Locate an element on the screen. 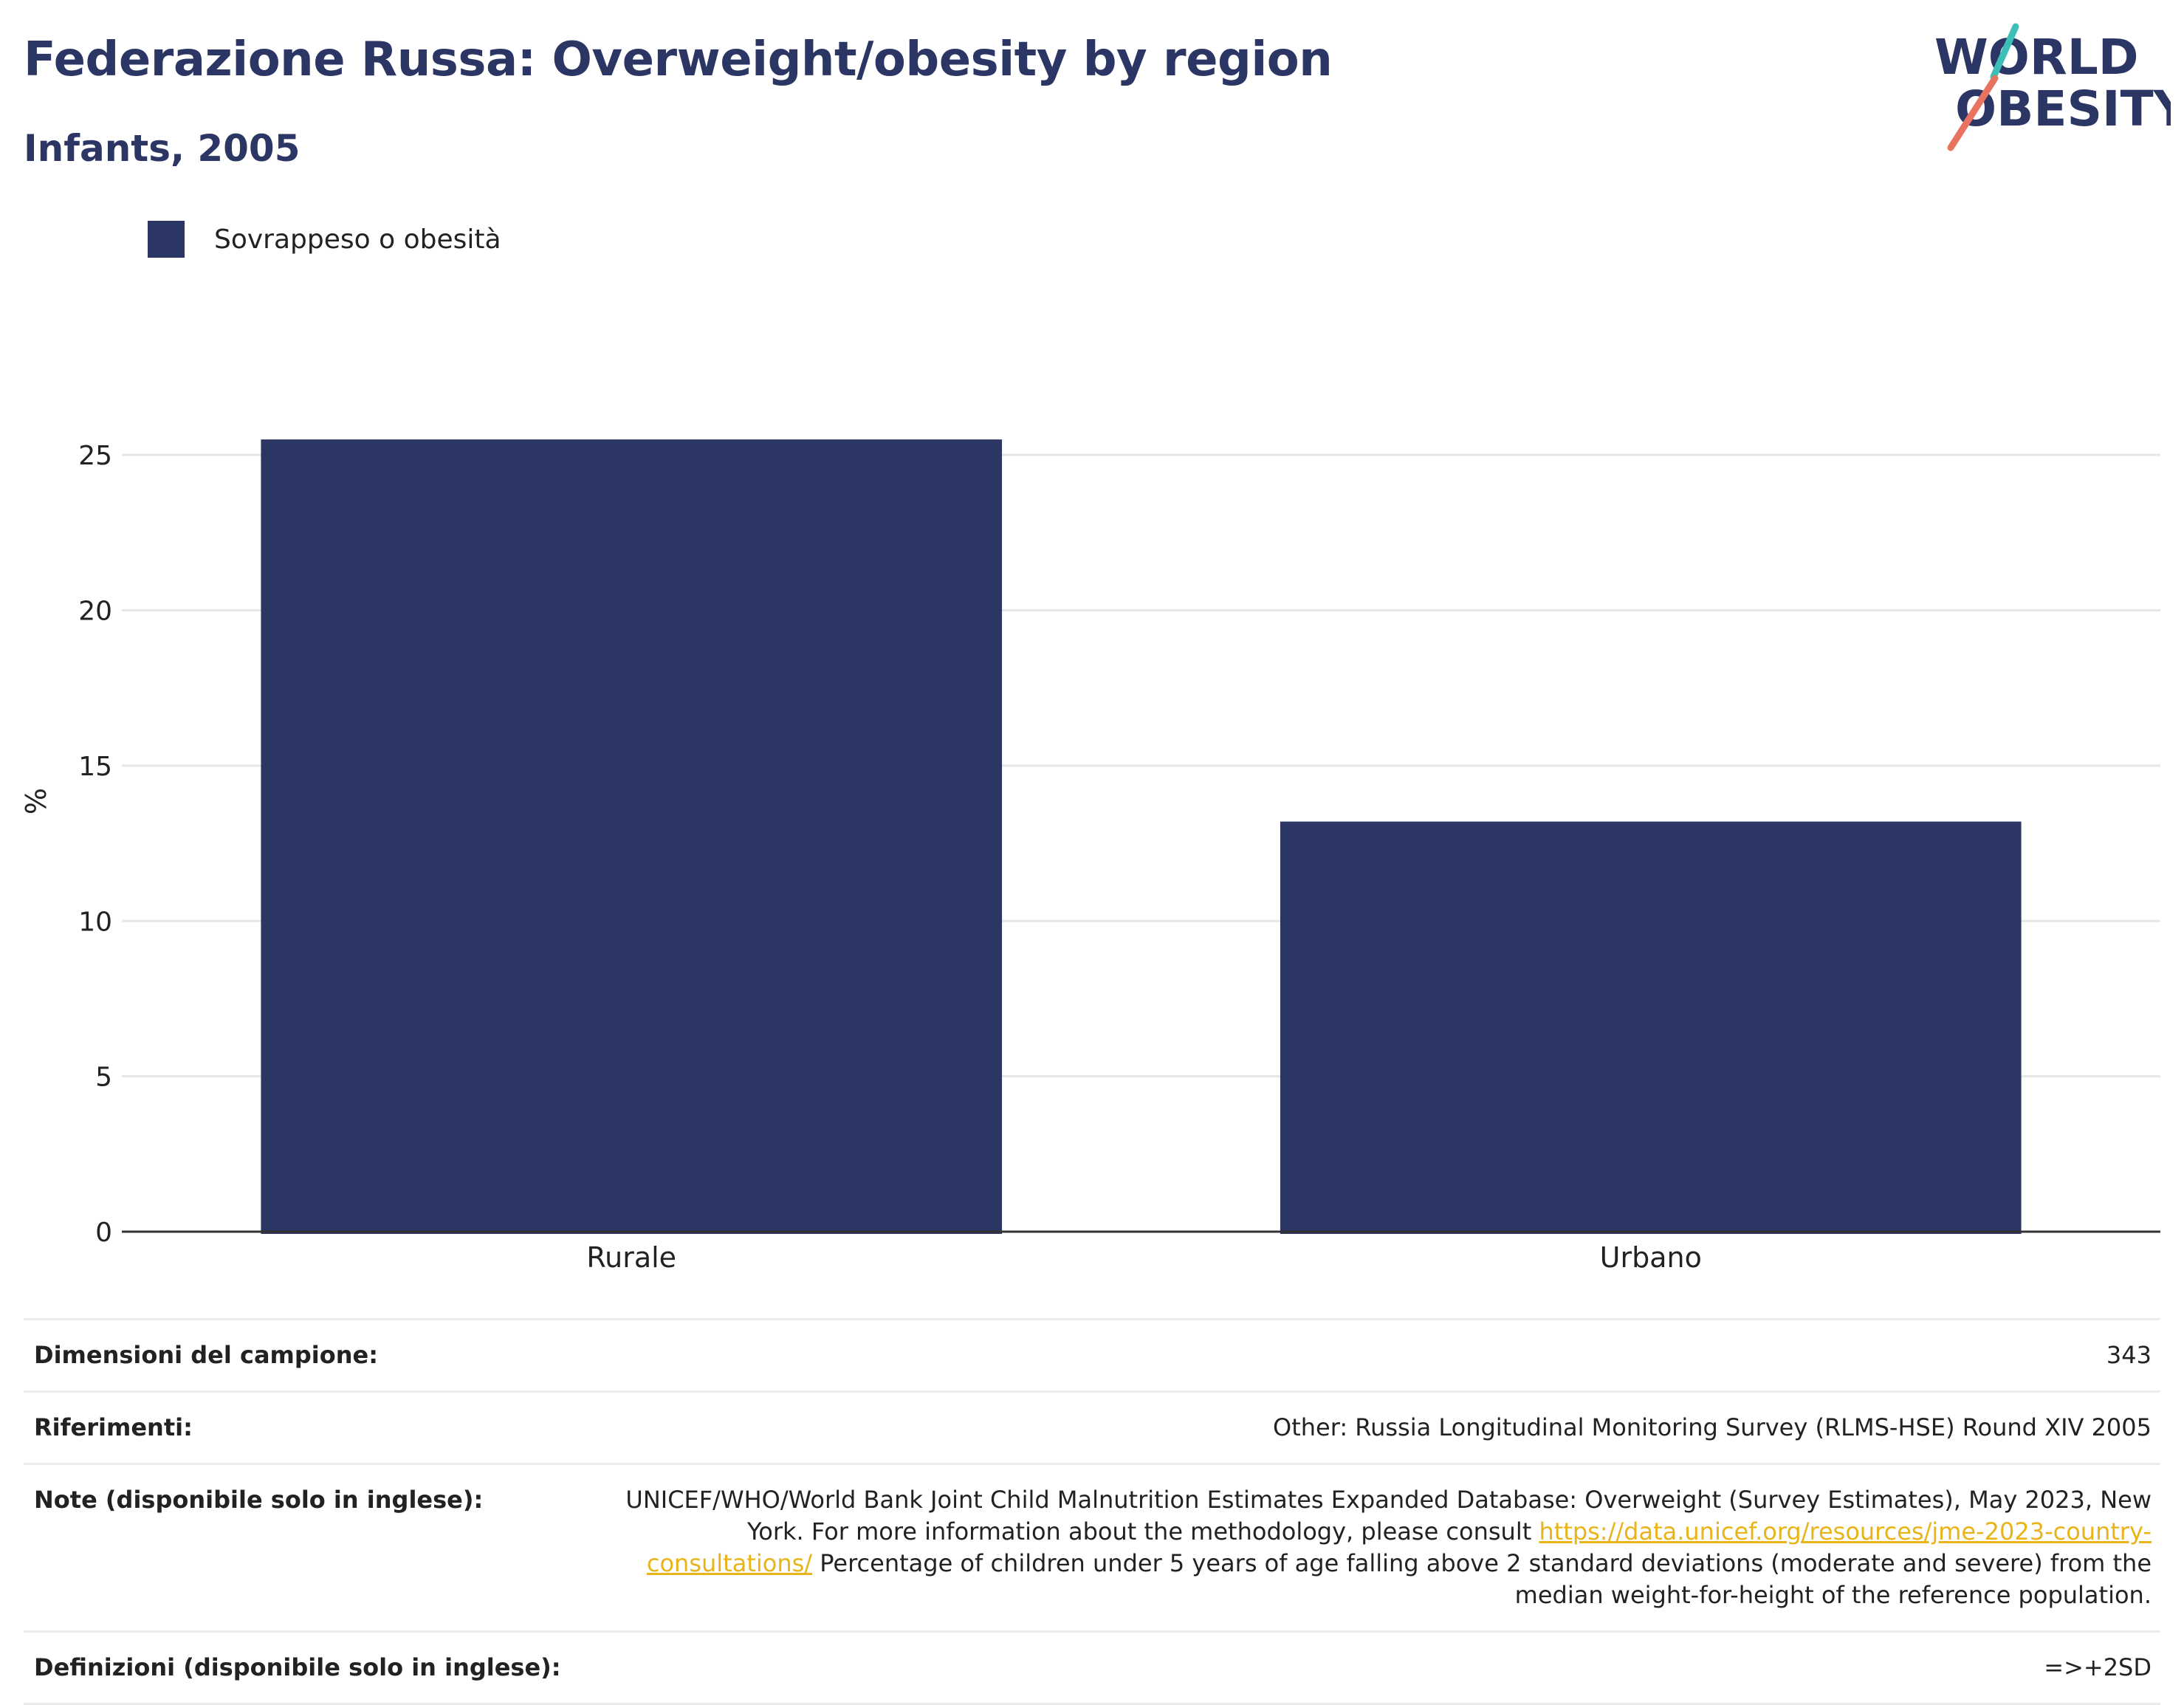  legend-swatch is located at coordinates (167, 239).